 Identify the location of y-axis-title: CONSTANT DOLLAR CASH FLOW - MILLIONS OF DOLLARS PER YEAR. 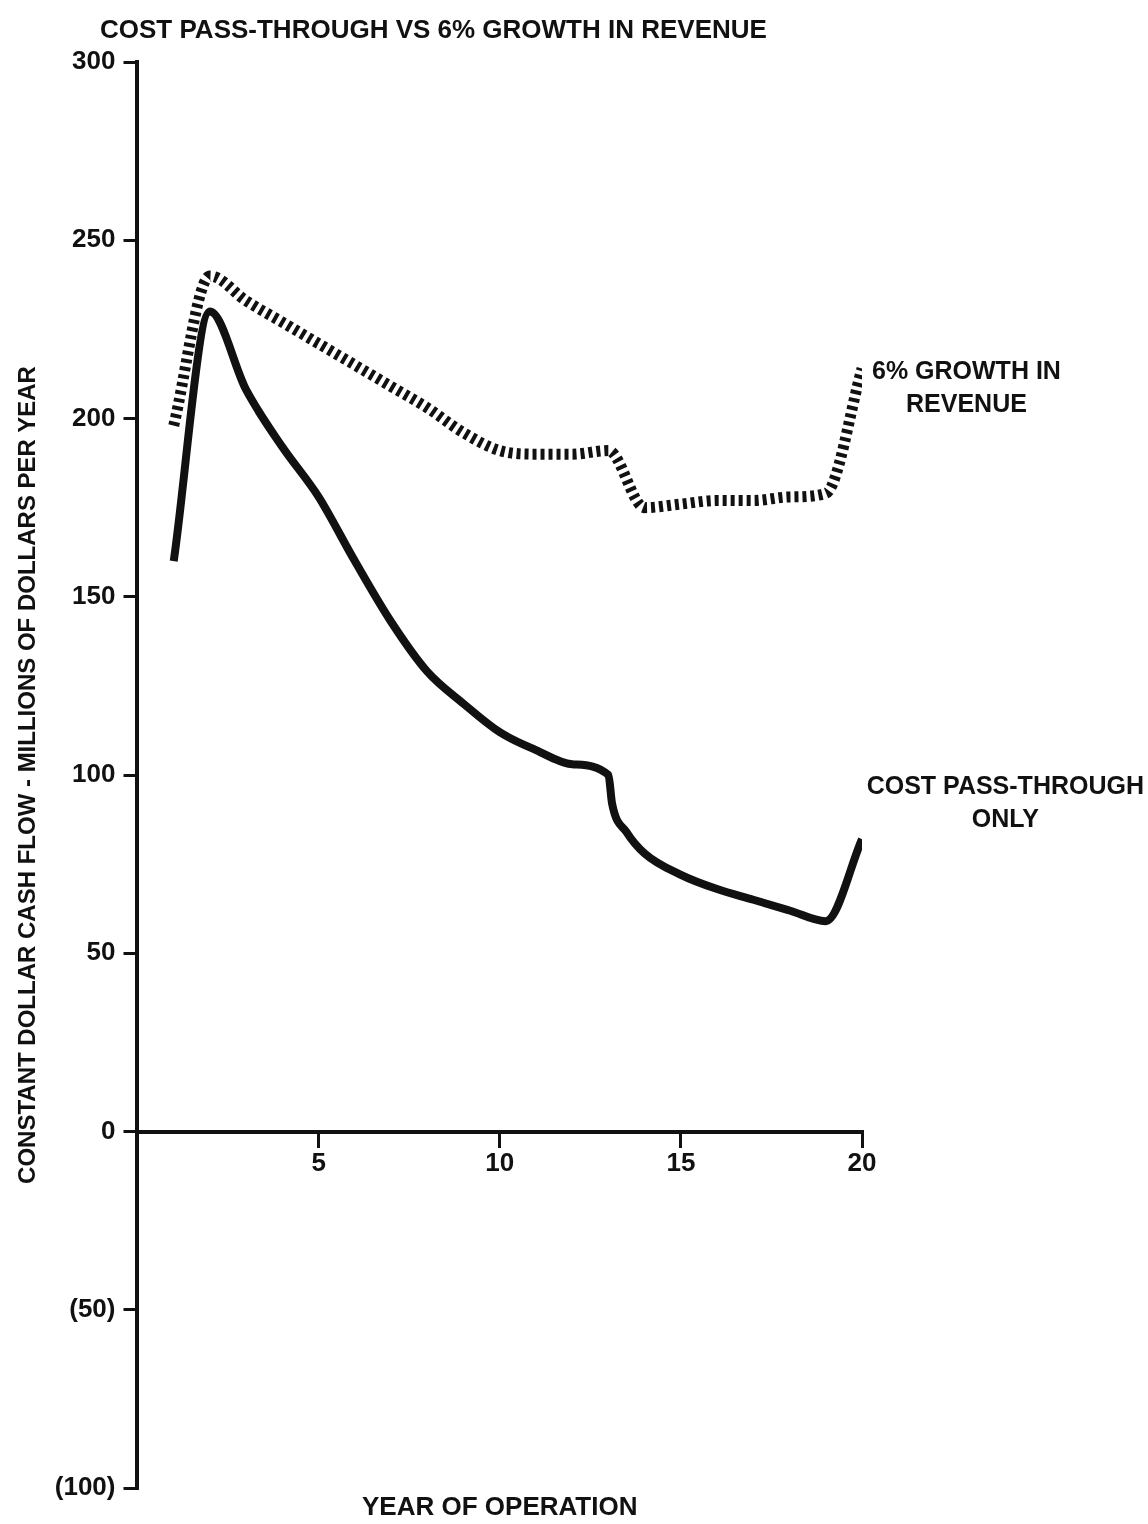
(27, 775).